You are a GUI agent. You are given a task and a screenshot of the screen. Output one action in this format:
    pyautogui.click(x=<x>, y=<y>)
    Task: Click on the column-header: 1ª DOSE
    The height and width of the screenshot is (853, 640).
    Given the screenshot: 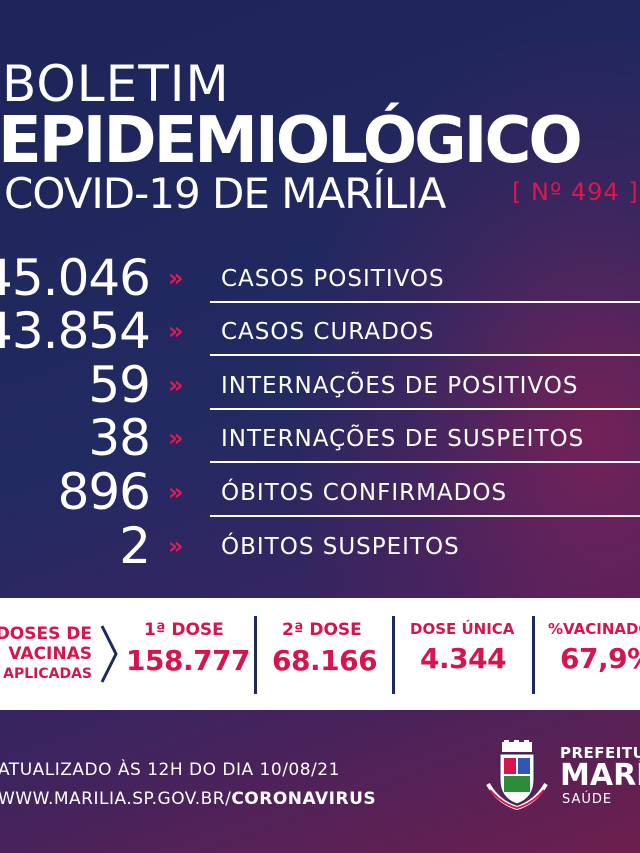 What is the action you would take?
    pyautogui.click(x=184, y=630)
    